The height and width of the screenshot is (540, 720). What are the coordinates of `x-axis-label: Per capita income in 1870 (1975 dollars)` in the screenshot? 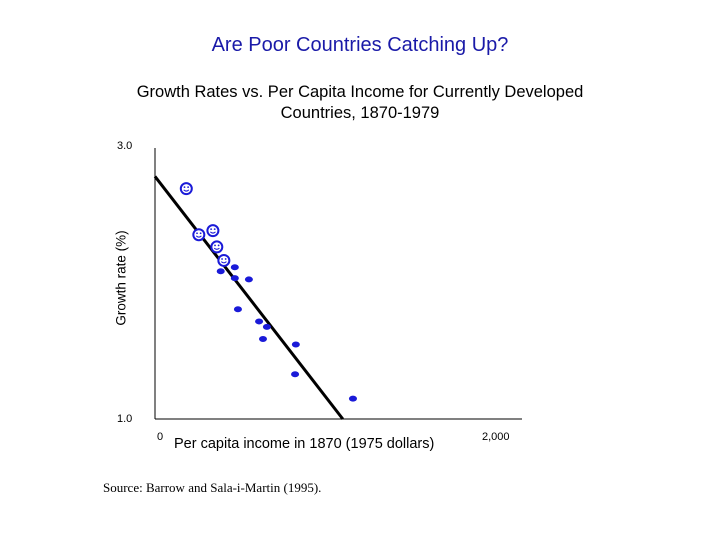 It's located at (304, 444).